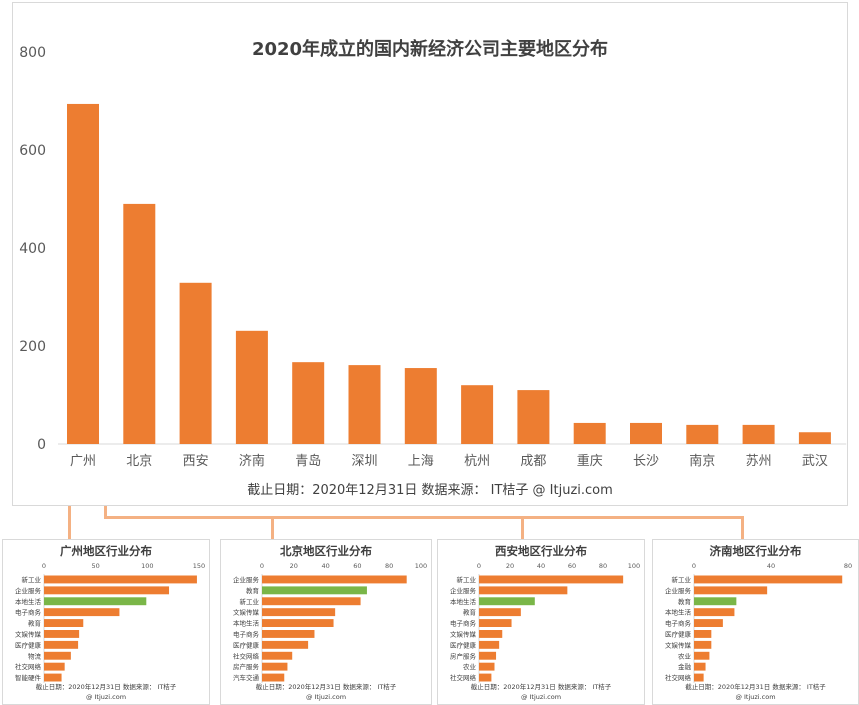 Image resolution: width=859 pixels, height=705 pixels. What do you see at coordinates (815, 461) in the screenshot?
I see `x-tick-label: 武汉` at bounding box center [815, 461].